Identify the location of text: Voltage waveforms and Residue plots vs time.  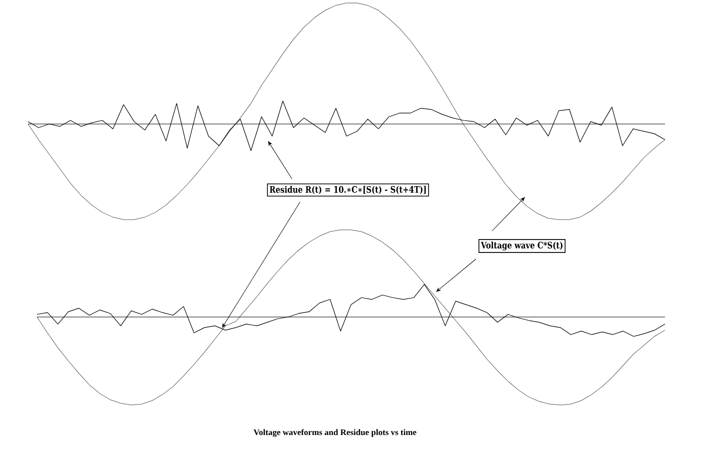
(335, 433).